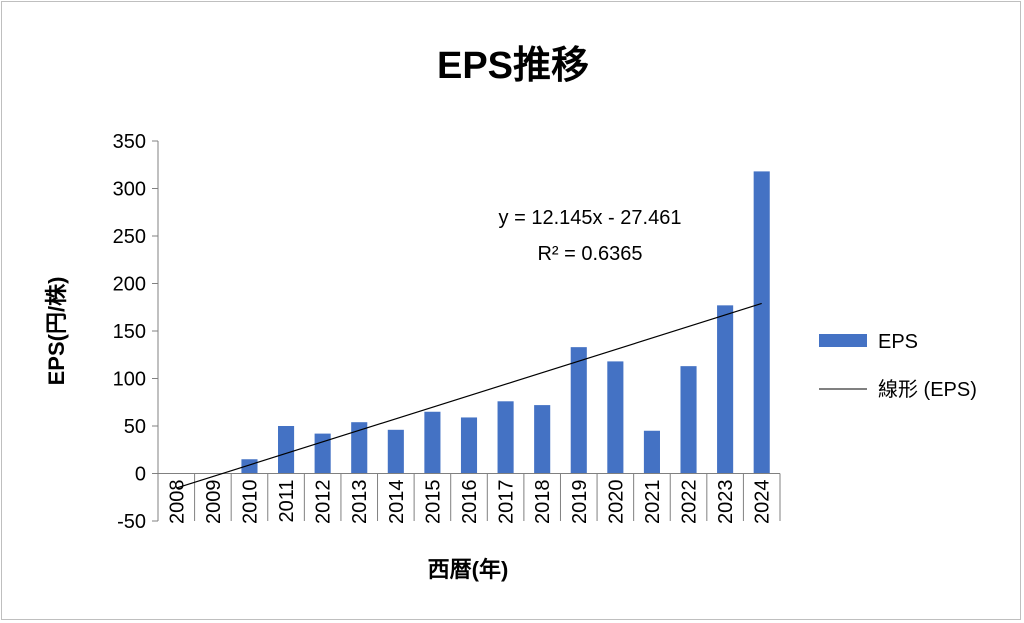  What do you see at coordinates (470, 502) in the screenshot?
I see `x-tick-label: 2016` at bounding box center [470, 502].